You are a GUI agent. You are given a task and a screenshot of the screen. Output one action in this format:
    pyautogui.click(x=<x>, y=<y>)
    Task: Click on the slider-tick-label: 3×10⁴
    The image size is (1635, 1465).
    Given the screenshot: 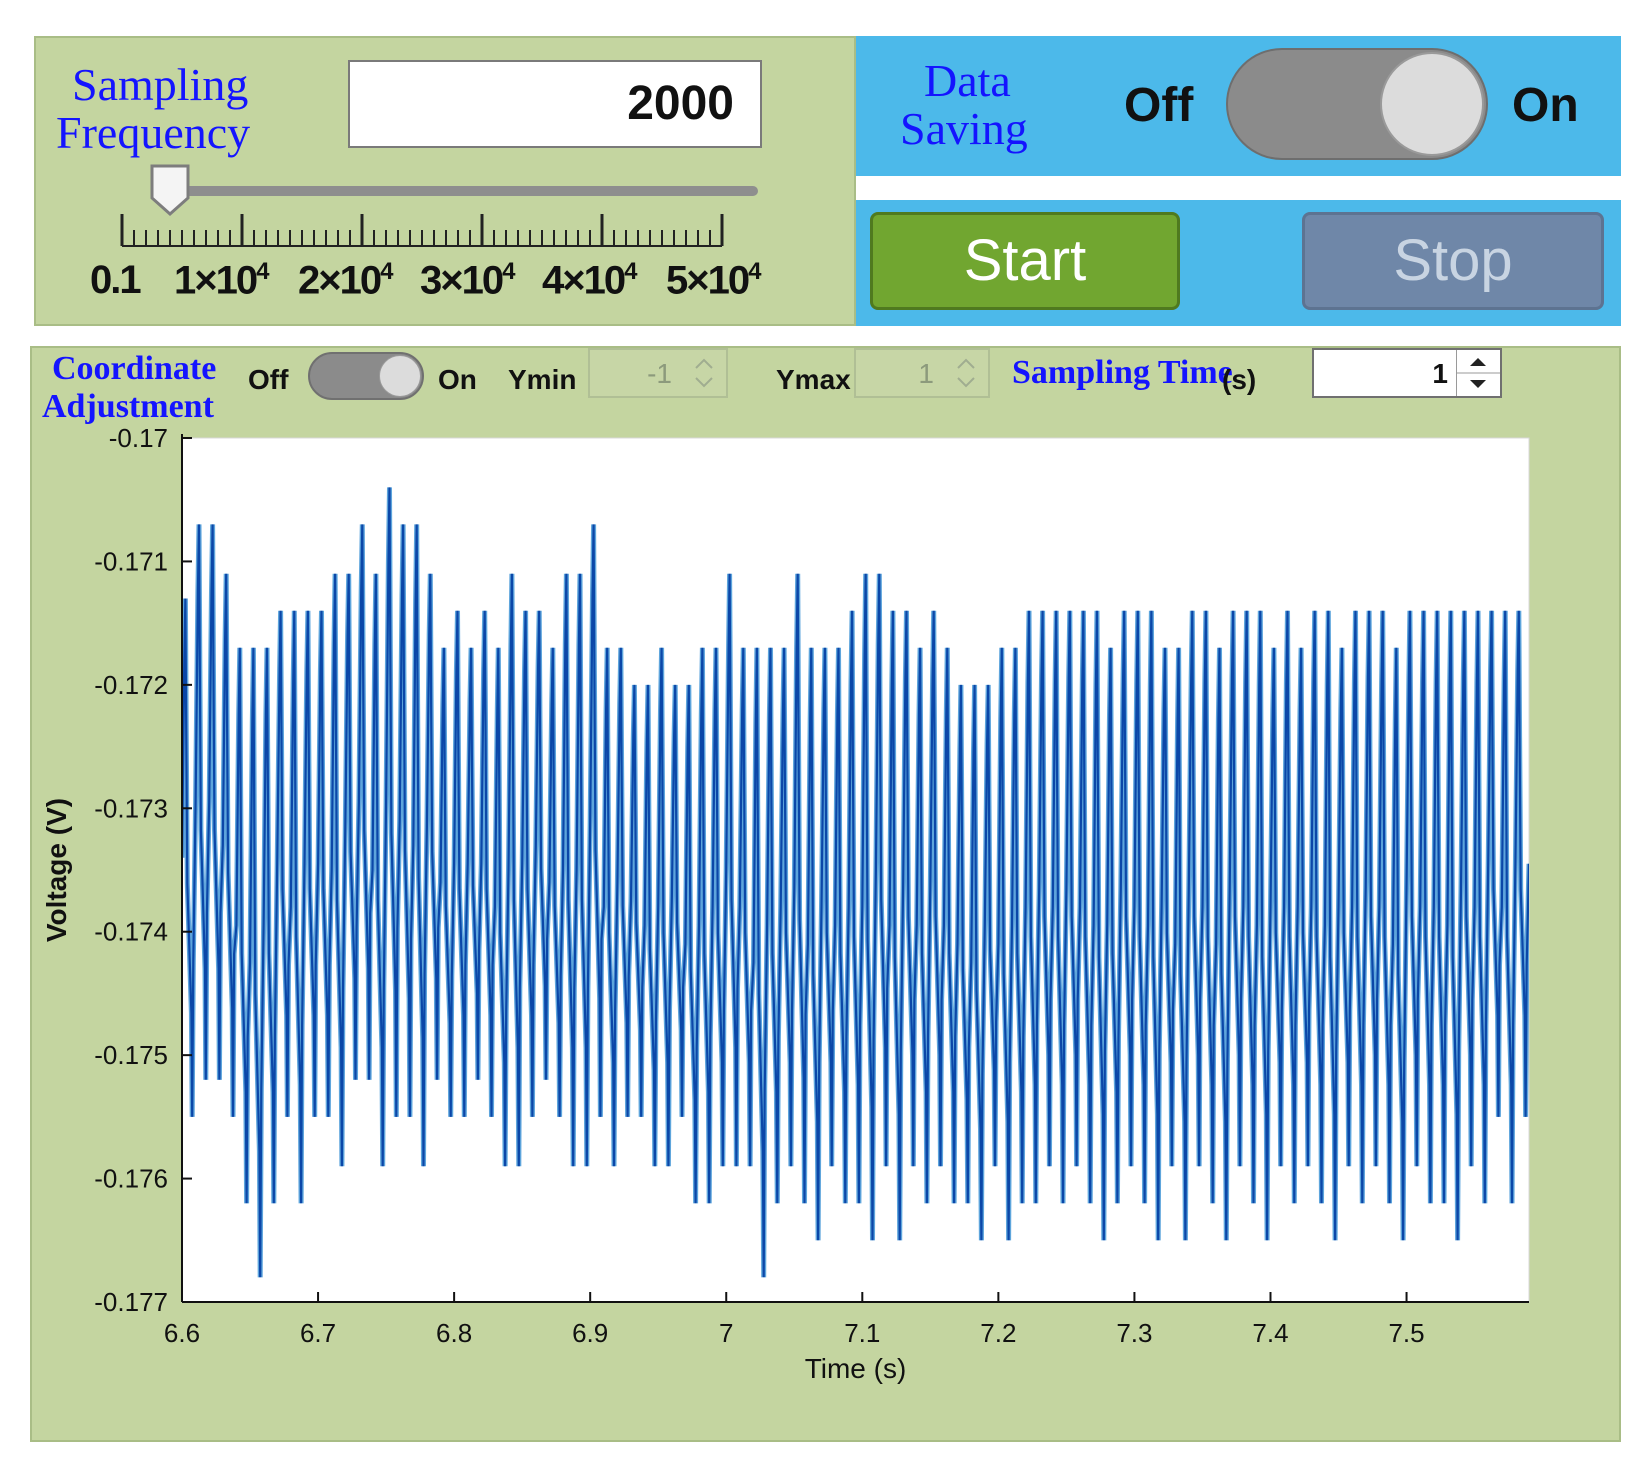 What is the action you would take?
    pyautogui.click(x=468, y=280)
    